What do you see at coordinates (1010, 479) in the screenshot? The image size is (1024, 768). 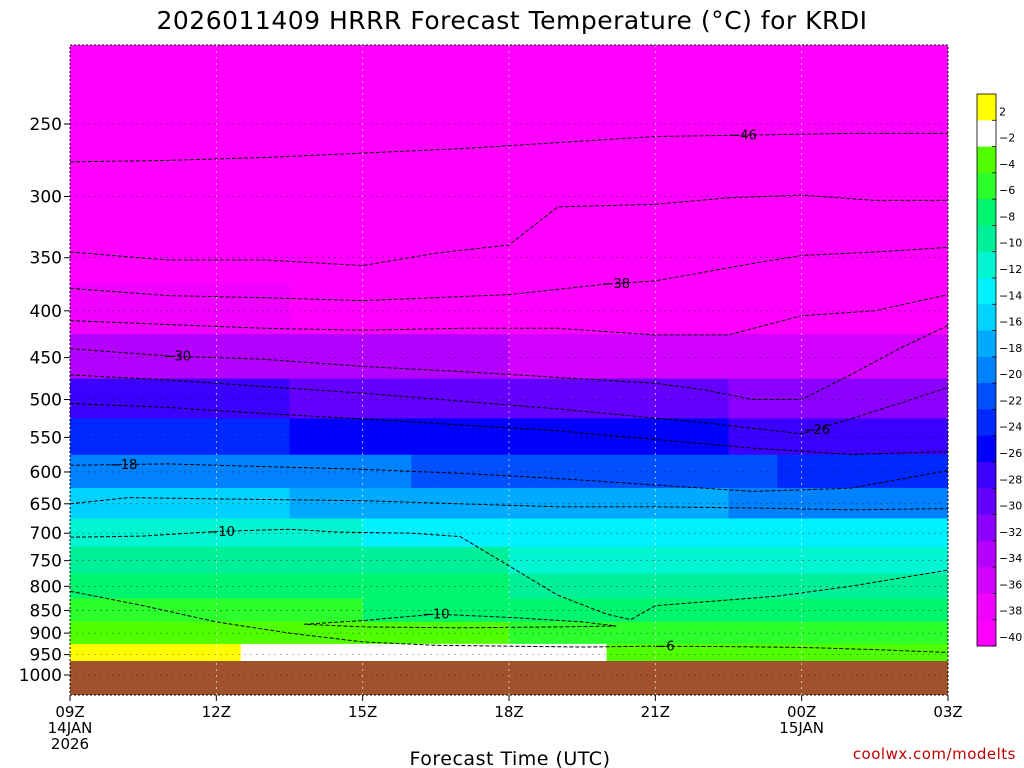 I see `colorbar-label: −28` at bounding box center [1010, 479].